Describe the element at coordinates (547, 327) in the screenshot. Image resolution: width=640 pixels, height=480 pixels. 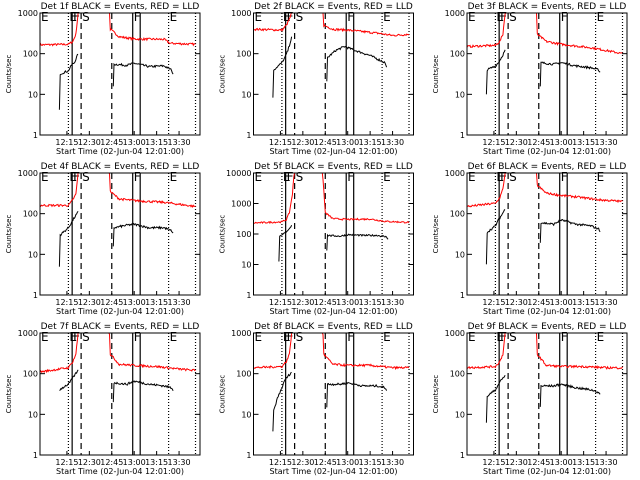
I see `panel-title: Det 9f BLACK = Events, RED = LLD` at that location.